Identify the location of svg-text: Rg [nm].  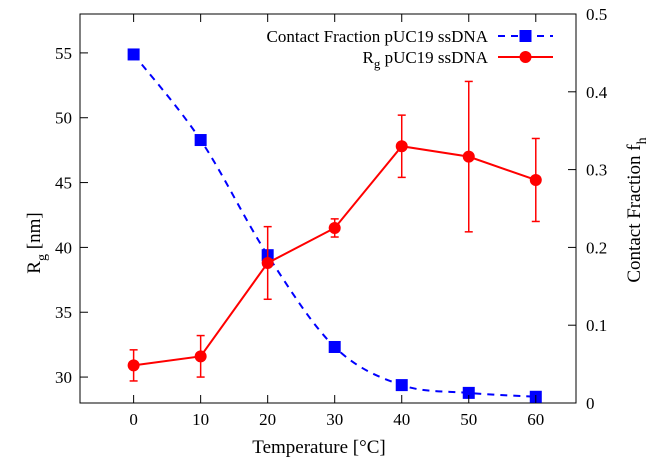
(37, 242).